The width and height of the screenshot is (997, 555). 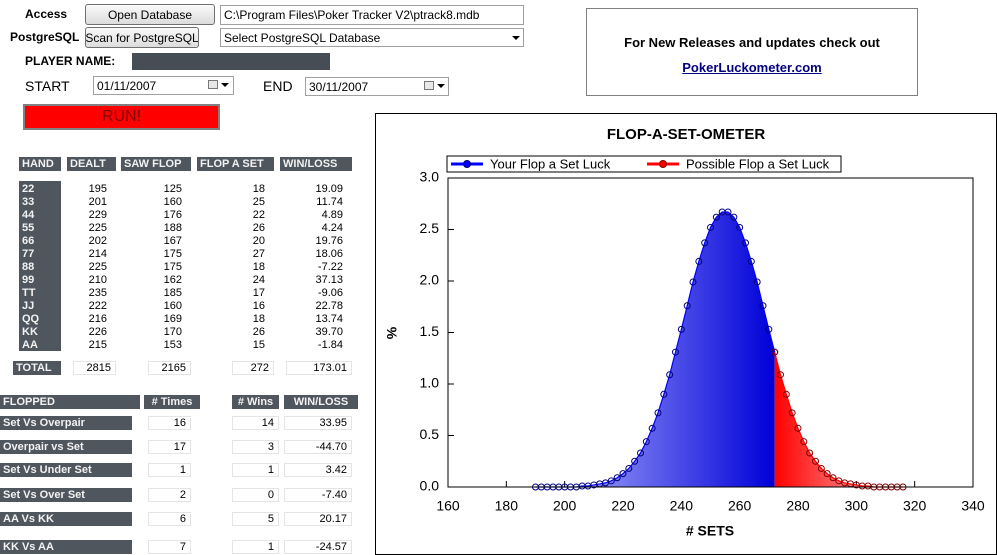 I want to click on postgres-select: Select PostgreSQL Database, so click(x=372, y=37).